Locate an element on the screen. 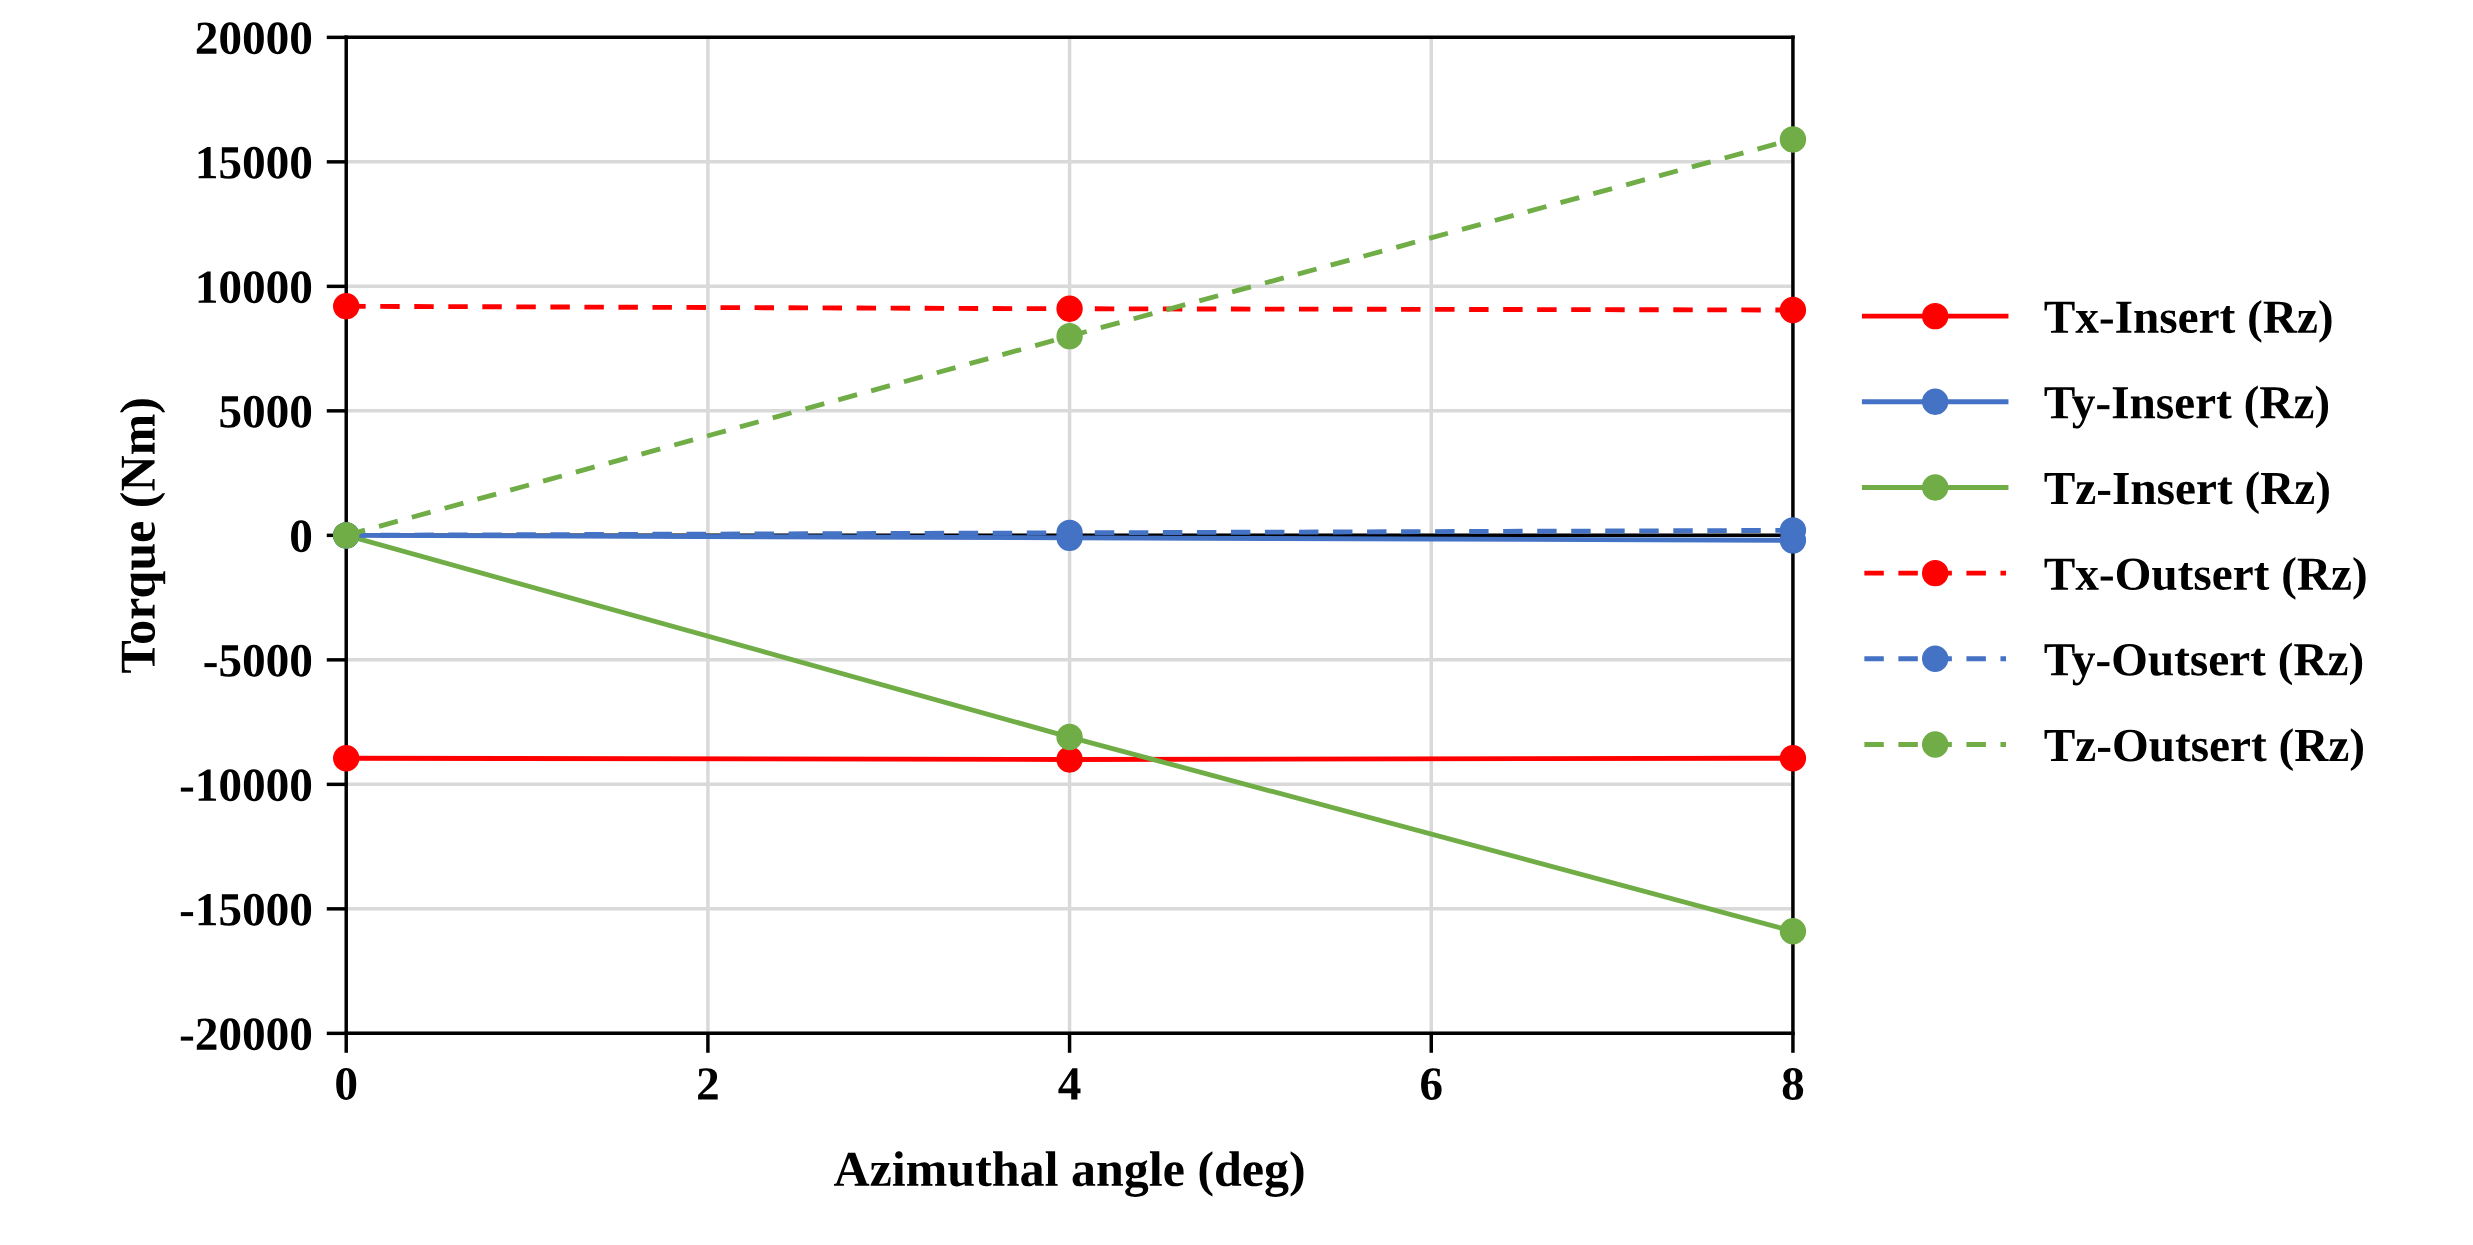 The image size is (2473, 1245). legend-label: Ty-Outsert (Rz) is located at coordinates (2203, 664).